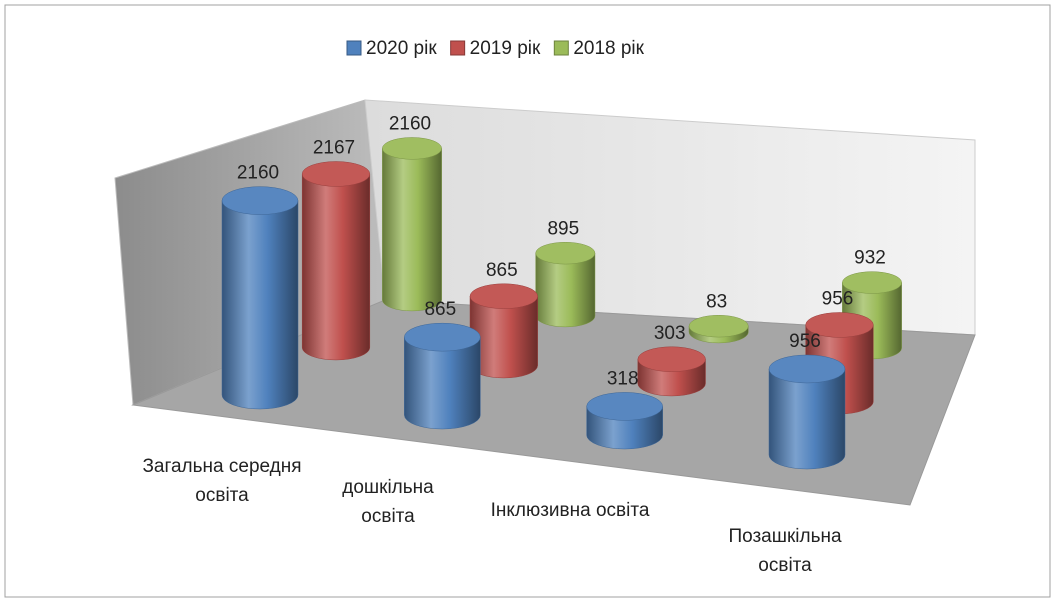 The height and width of the screenshot is (602, 1057). What do you see at coordinates (222, 481) in the screenshot?
I see `category-label: Загальна середня освіта` at bounding box center [222, 481].